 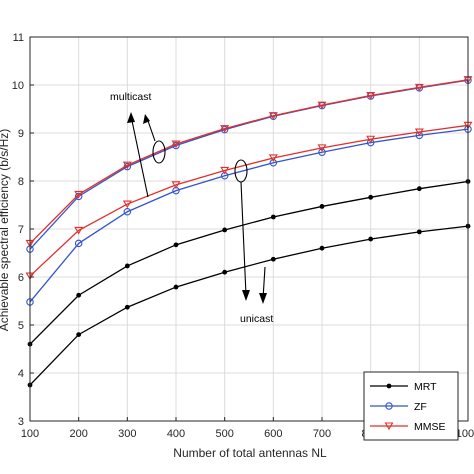 I want to click on y-tick-label: 8, so click(x=21, y=182).